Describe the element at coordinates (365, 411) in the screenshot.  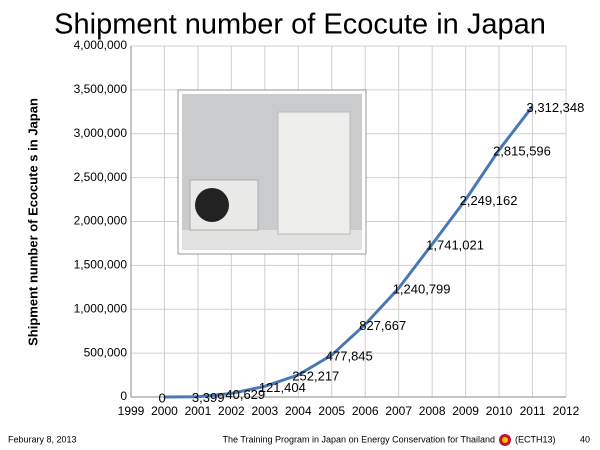
I see `x-tick-label: 2006` at that location.